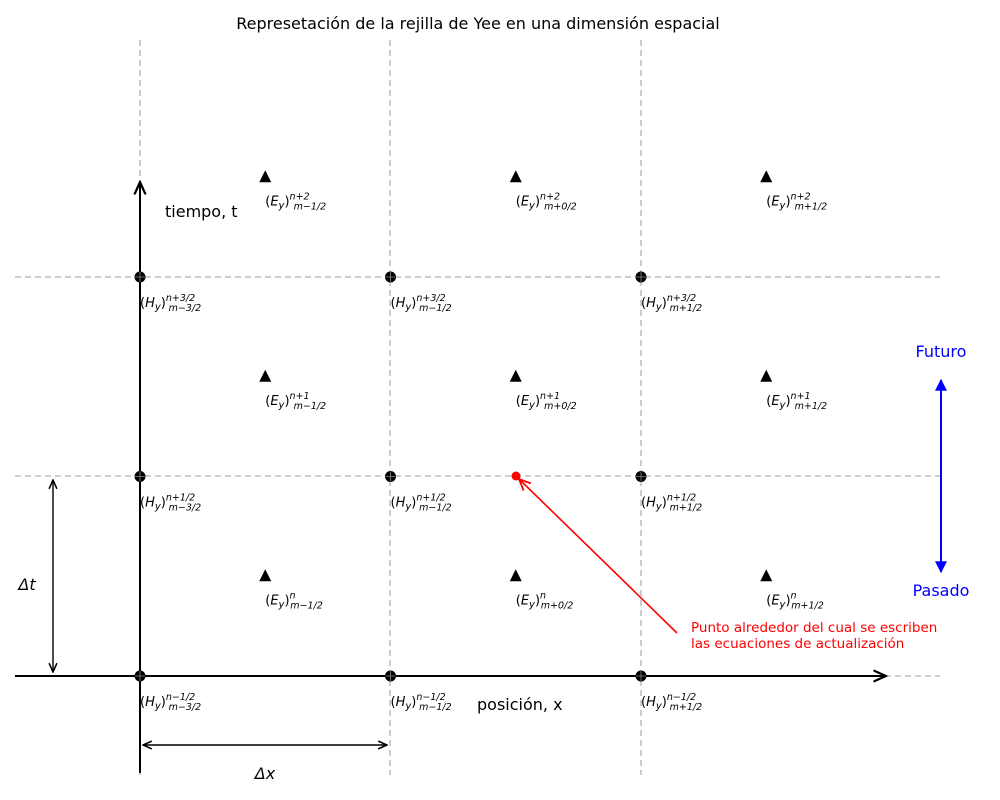 The height and width of the screenshot is (800, 1000). I want to click on annotation-arrow, so click(598, 556).